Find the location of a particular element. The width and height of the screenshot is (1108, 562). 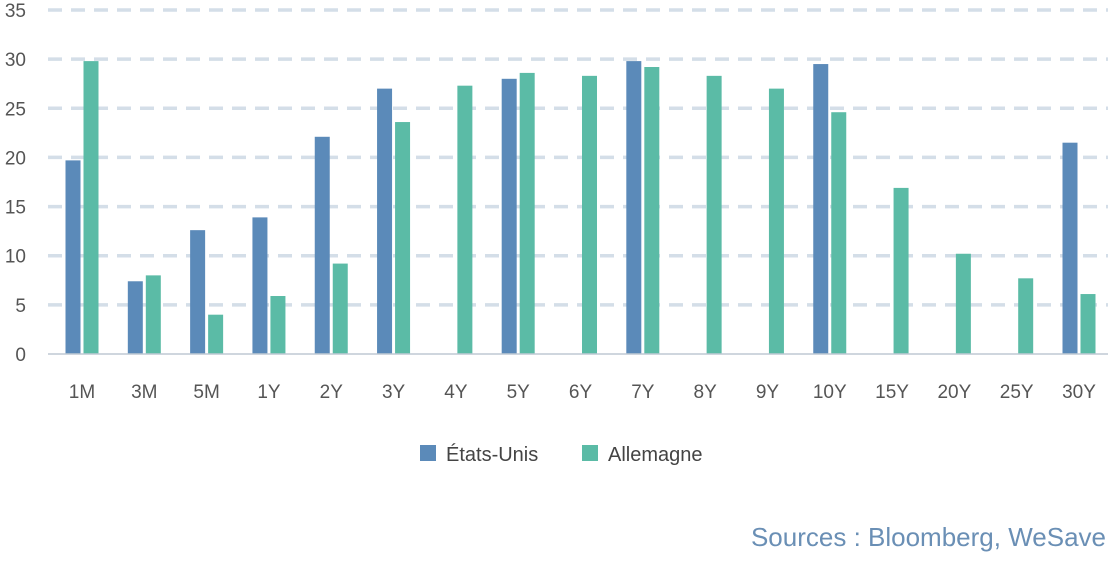

bar-allemagne-8Y is located at coordinates (714, 214).